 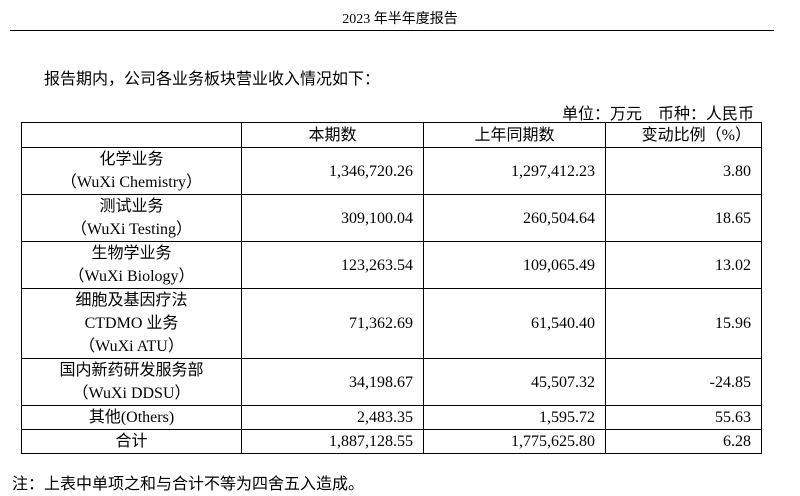 I want to click on segment-name-cell: 合计, so click(x=131, y=441).